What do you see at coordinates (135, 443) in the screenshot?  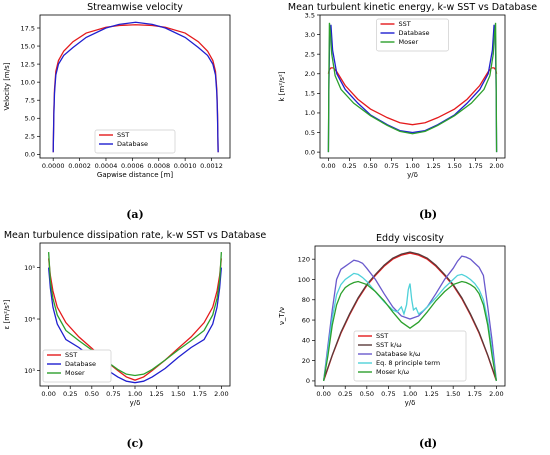 I see `caption-c: (c)` at bounding box center [135, 443].